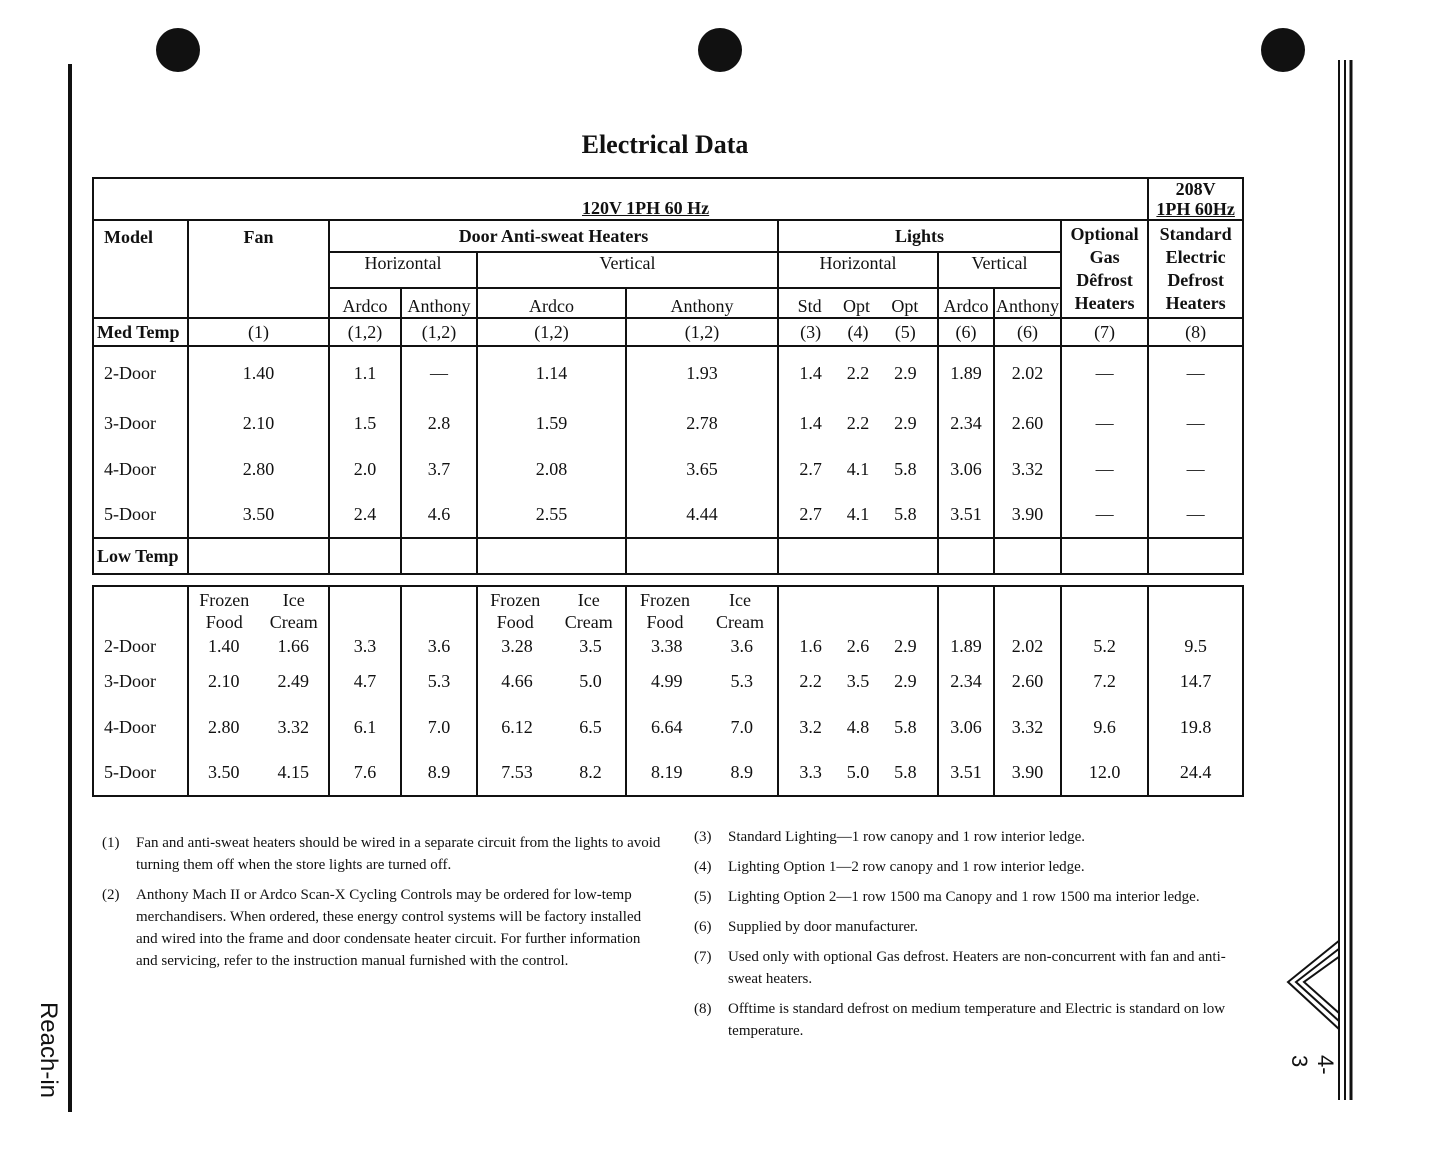  What do you see at coordinates (439, 303) in the screenshot?
I see `header-h-anthony: Anthony` at bounding box center [439, 303].